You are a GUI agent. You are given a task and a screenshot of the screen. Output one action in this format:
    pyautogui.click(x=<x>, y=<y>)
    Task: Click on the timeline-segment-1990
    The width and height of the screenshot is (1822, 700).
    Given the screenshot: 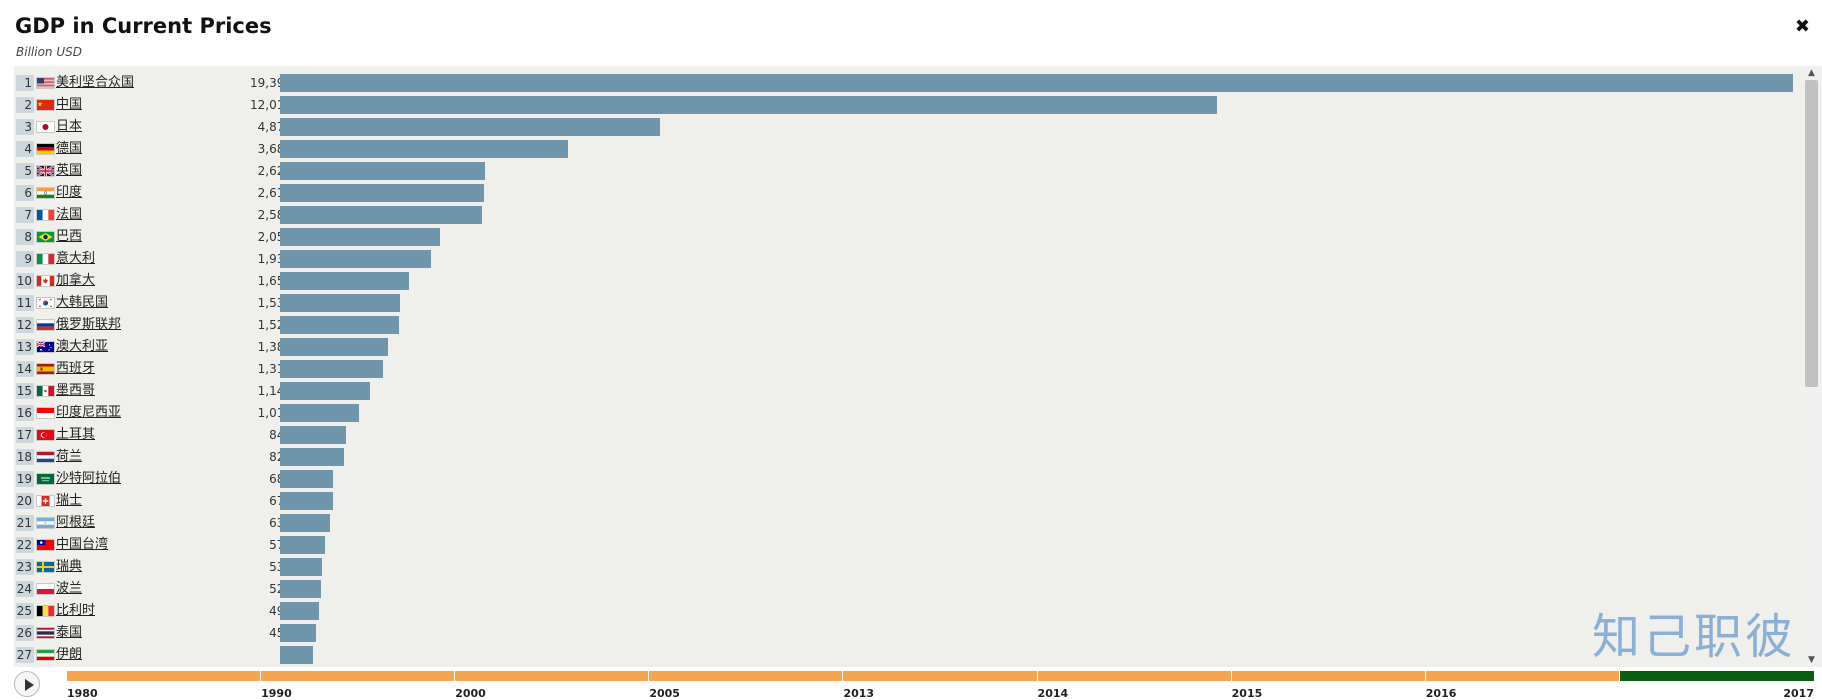 What is the action you would take?
    pyautogui.click(x=358, y=676)
    